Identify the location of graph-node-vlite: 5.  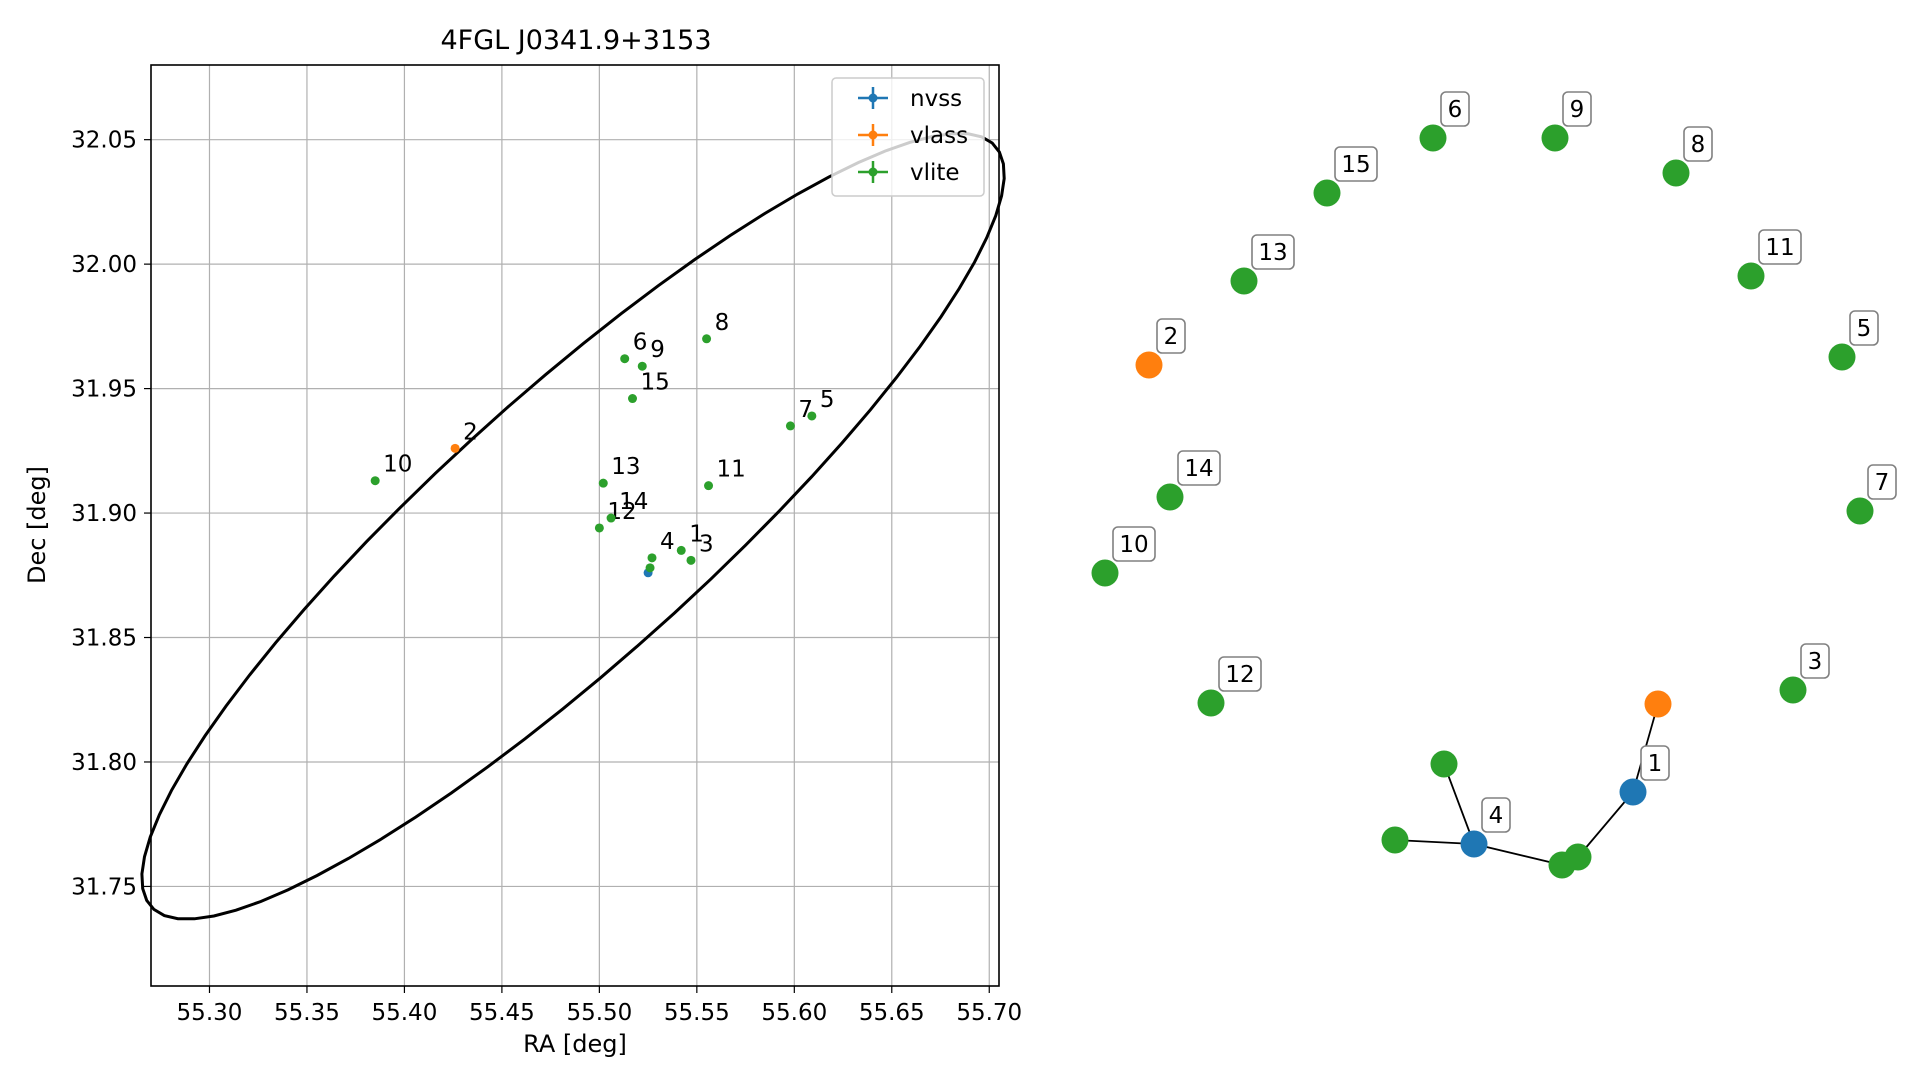
(1853, 340).